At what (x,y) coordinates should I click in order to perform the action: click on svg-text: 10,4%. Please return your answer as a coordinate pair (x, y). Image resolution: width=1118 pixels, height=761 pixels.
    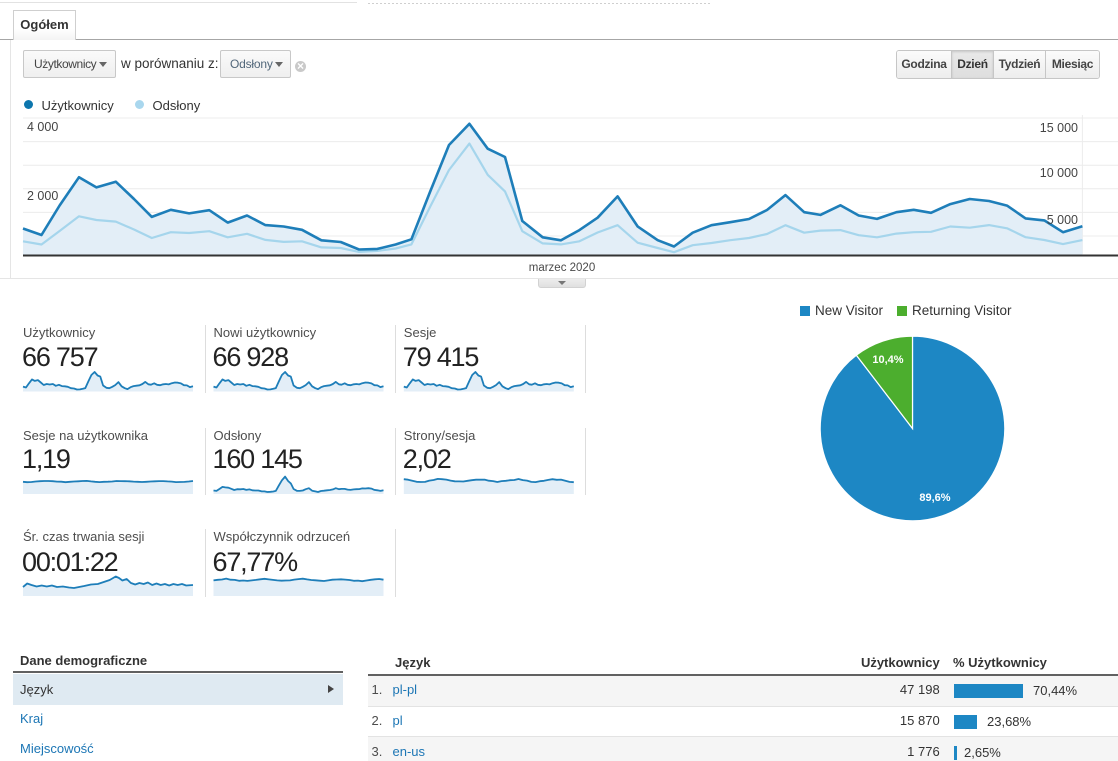
    Looking at the image, I should click on (887, 360).